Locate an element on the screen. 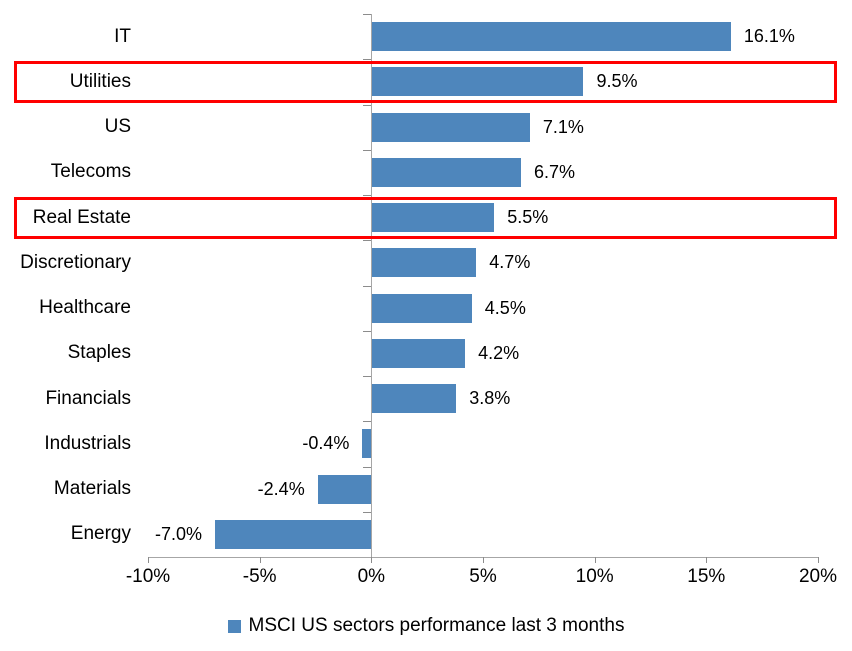 This screenshot has width=852, height=651. legend-marker-icon is located at coordinates (234, 626).